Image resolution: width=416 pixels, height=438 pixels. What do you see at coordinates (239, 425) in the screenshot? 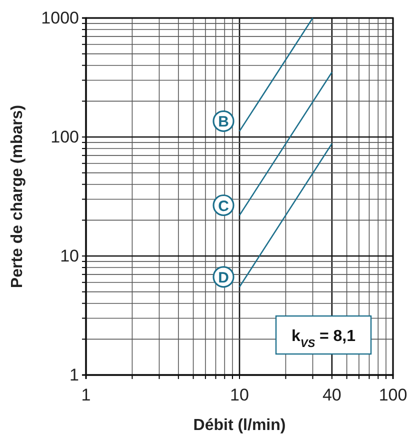
I see `x-axis-title: Débit (l/min)` at bounding box center [239, 425].